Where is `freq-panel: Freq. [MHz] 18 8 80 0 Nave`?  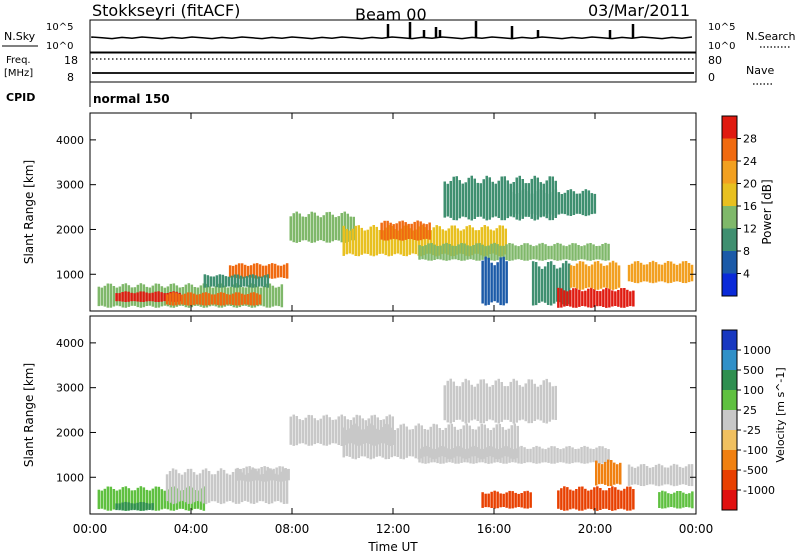 freq-panel: Freq. [MHz] 18 8 80 0 Nave is located at coordinates (389, 68).